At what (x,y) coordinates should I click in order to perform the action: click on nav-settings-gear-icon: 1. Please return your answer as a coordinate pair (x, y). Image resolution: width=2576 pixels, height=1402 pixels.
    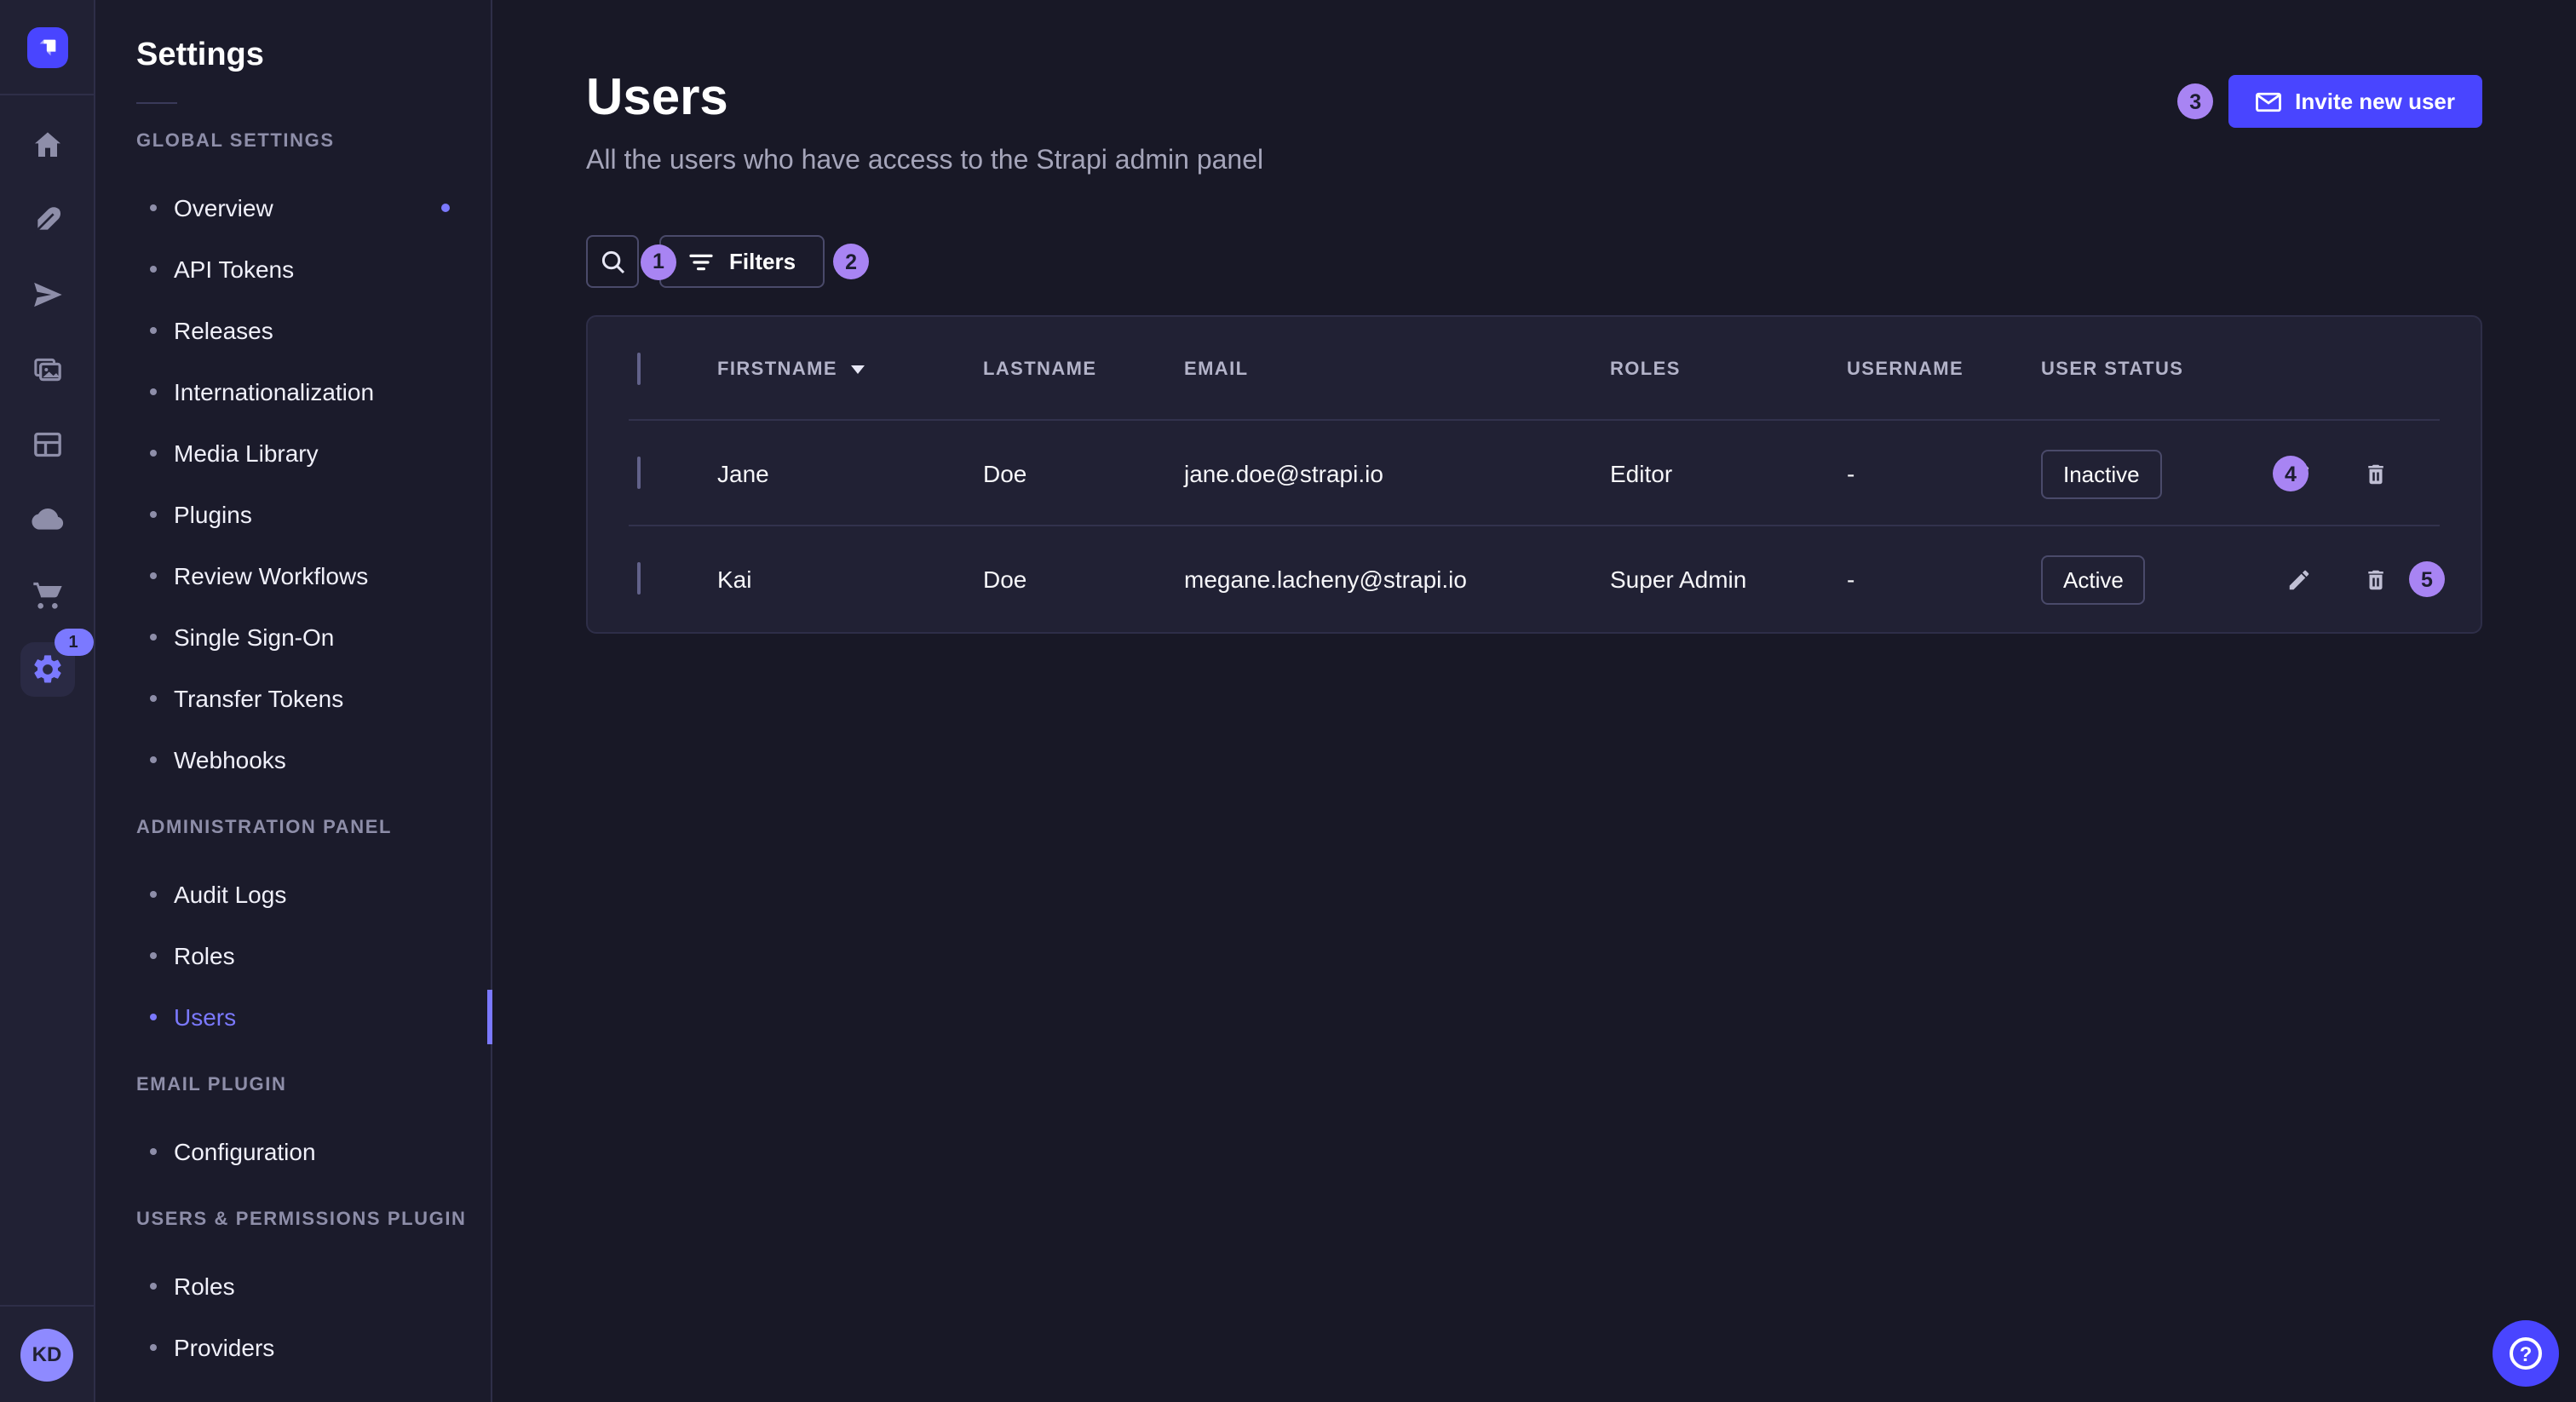
    Looking at the image, I should click on (57, 663).